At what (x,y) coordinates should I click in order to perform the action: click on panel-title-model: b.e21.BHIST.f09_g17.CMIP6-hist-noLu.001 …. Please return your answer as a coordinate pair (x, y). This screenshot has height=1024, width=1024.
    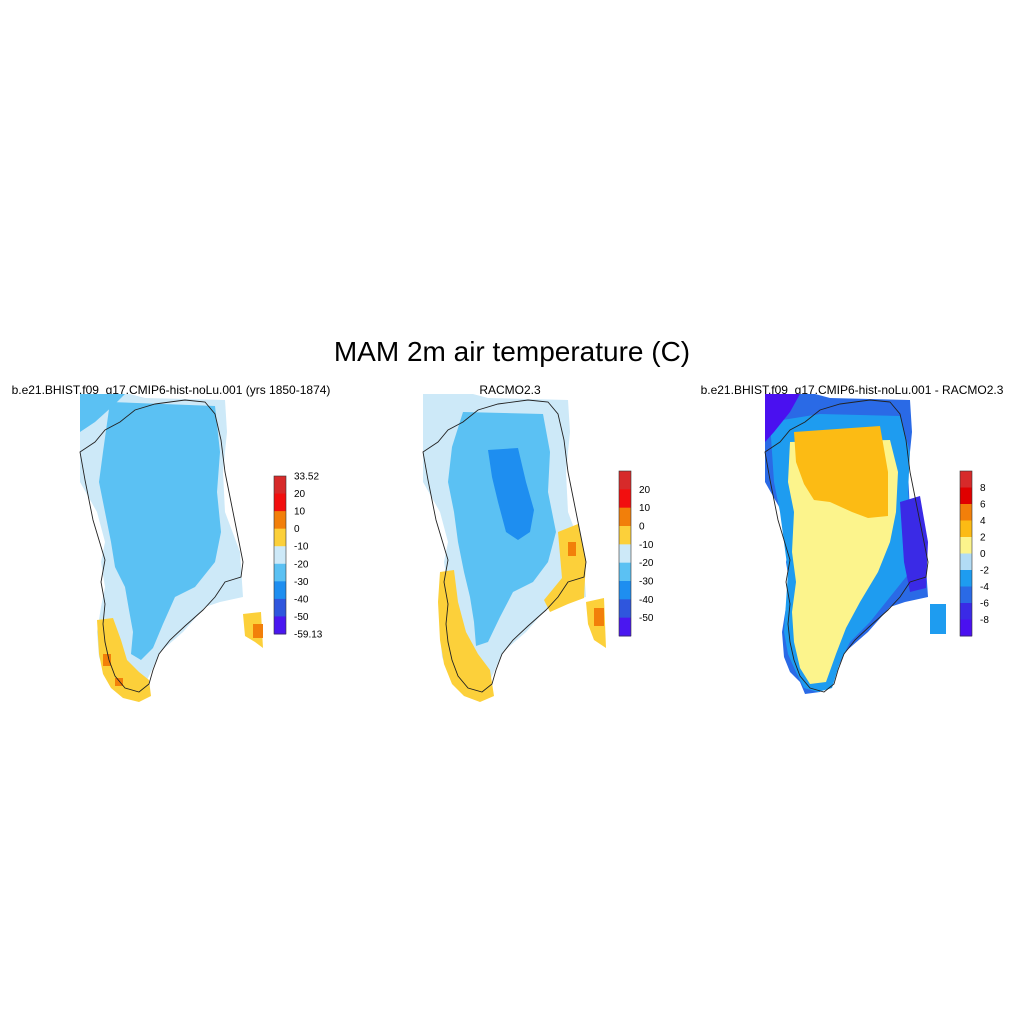
    Looking at the image, I should click on (171, 390).